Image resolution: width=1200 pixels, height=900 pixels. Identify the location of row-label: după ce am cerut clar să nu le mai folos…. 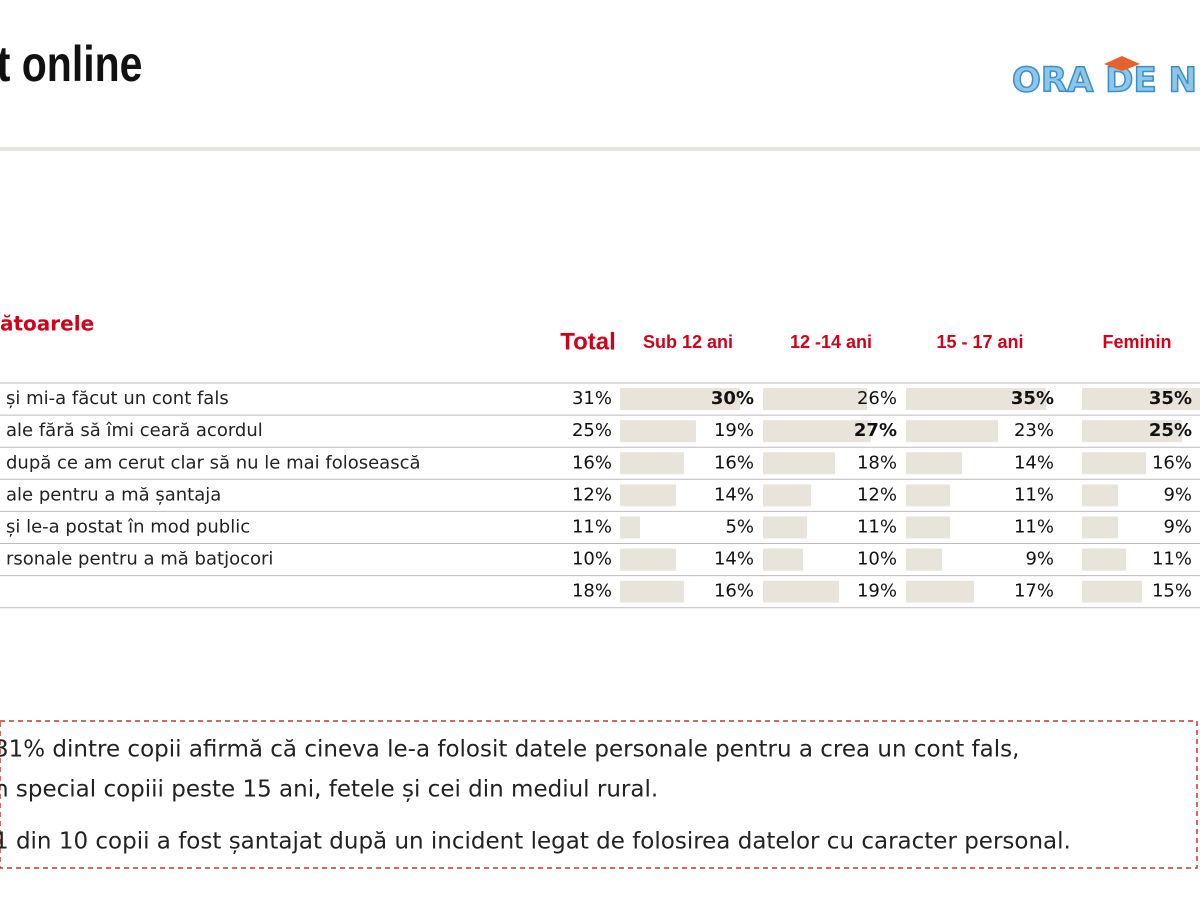
(213, 462).